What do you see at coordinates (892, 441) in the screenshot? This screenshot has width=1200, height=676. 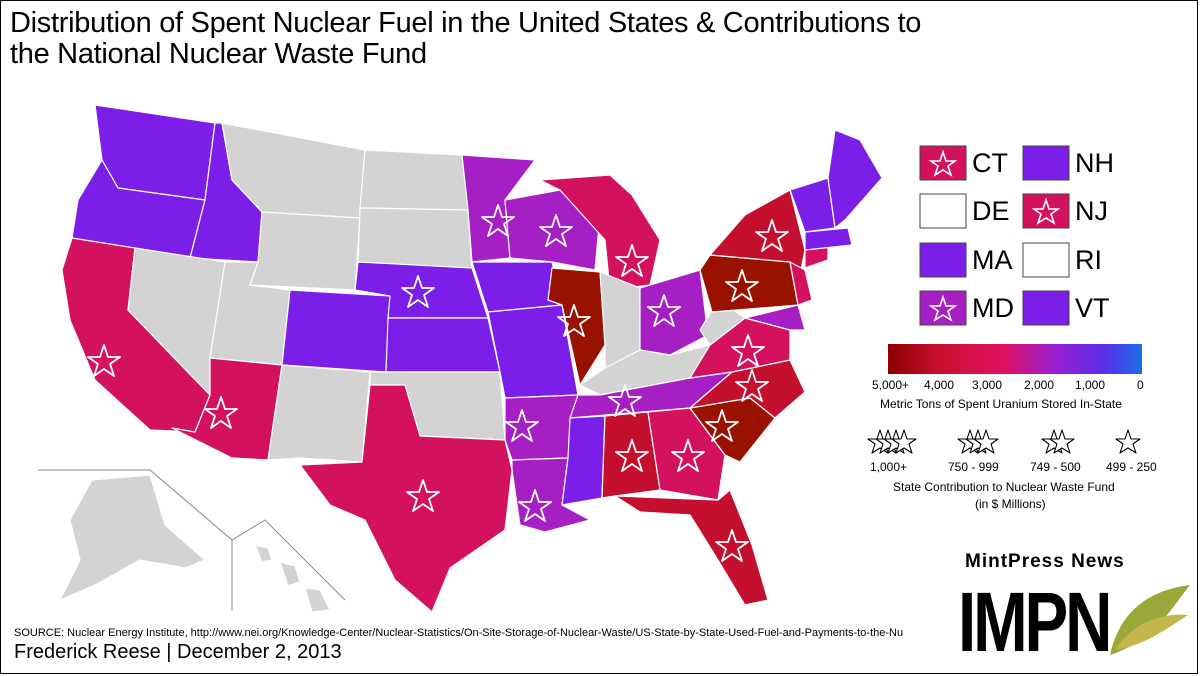 I see `fund-stars-1000plus` at bounding box center [892, 441].